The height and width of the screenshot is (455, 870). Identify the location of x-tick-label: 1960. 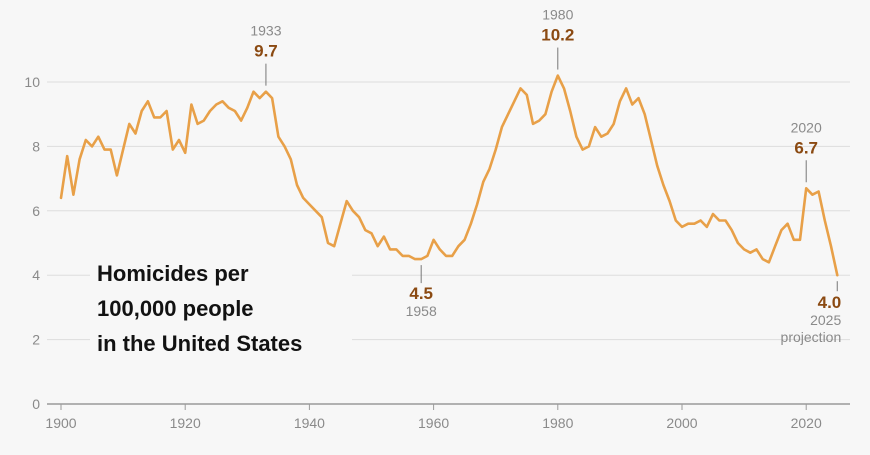
(433, 423).